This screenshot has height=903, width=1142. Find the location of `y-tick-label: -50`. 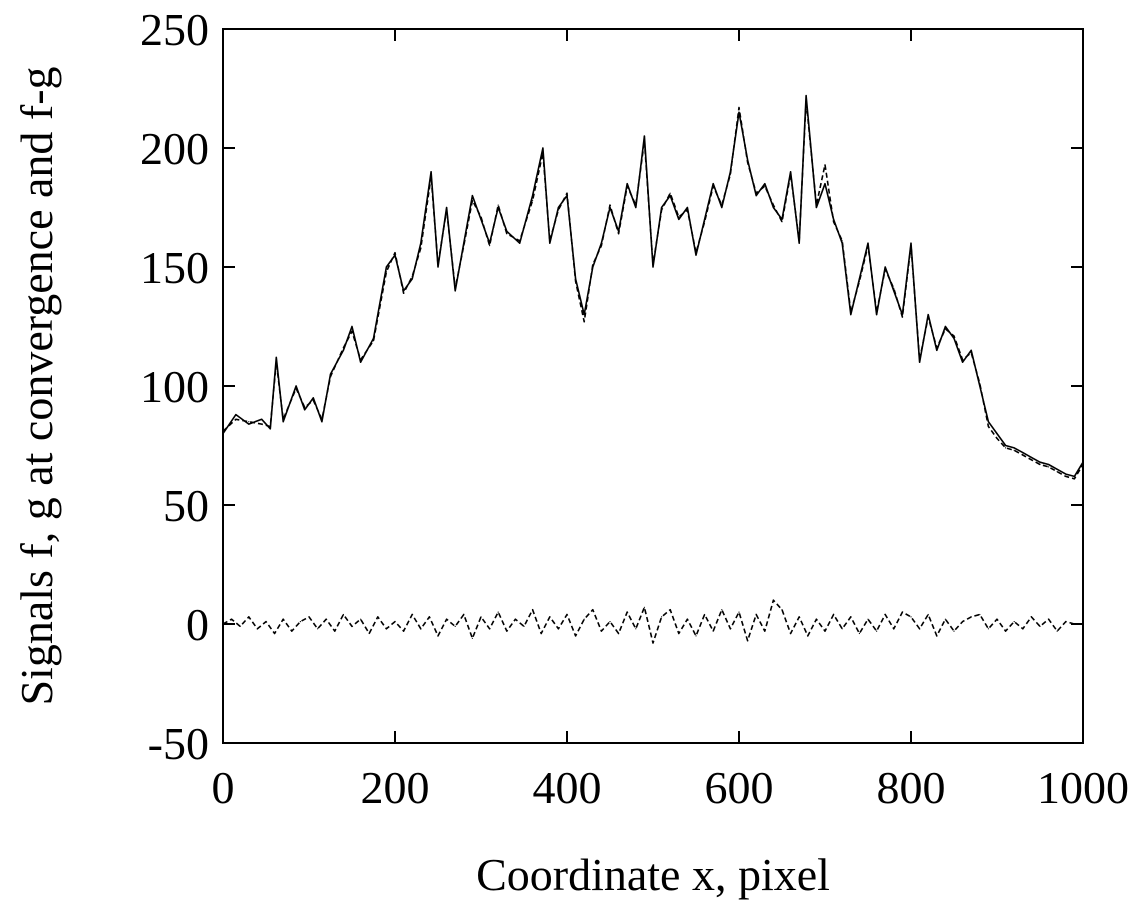

y-tick-label: -50 is located at coordinates (178, 743).